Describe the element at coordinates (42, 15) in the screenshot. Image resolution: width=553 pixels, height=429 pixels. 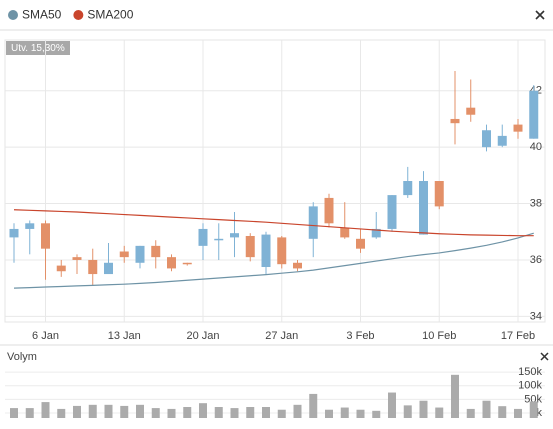
I see `legend-label: SMA50` at that location.